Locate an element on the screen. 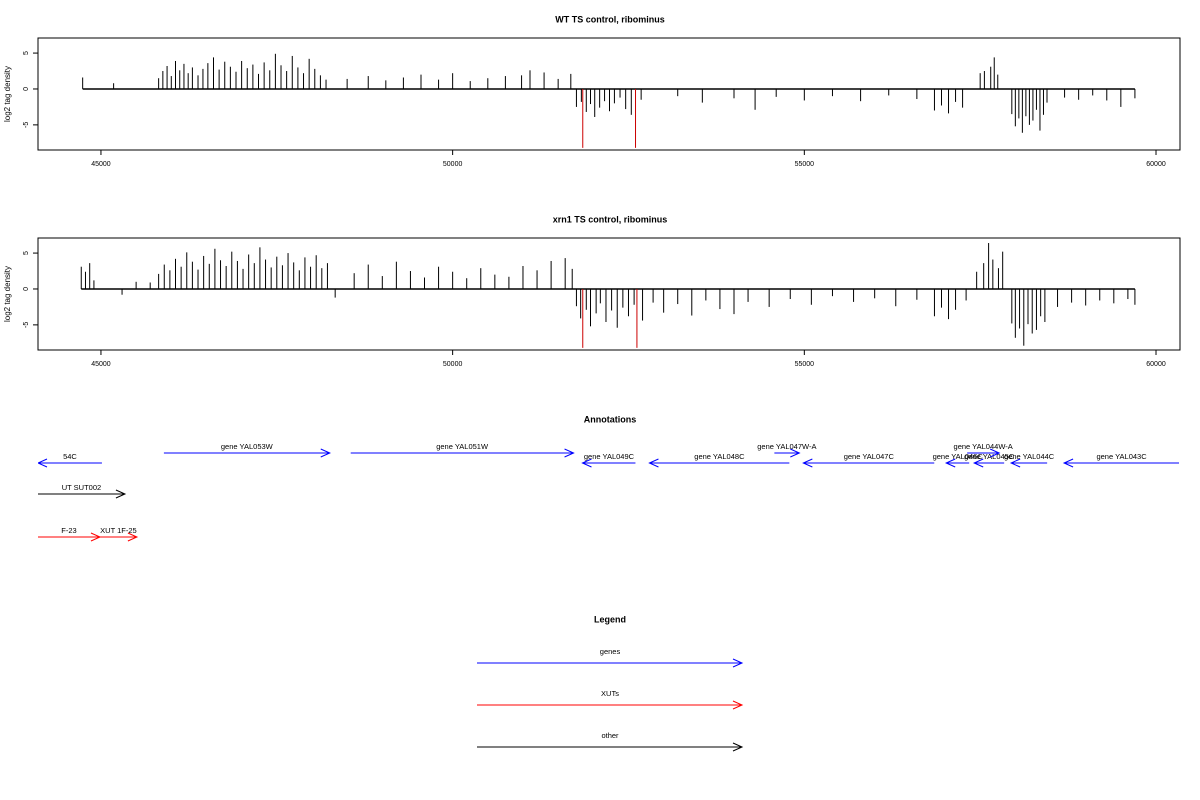 Image resolution: width=1200 pixels, height=800 pixels. feature-label: gene YAL044C is located at coordinates (1029, 456).